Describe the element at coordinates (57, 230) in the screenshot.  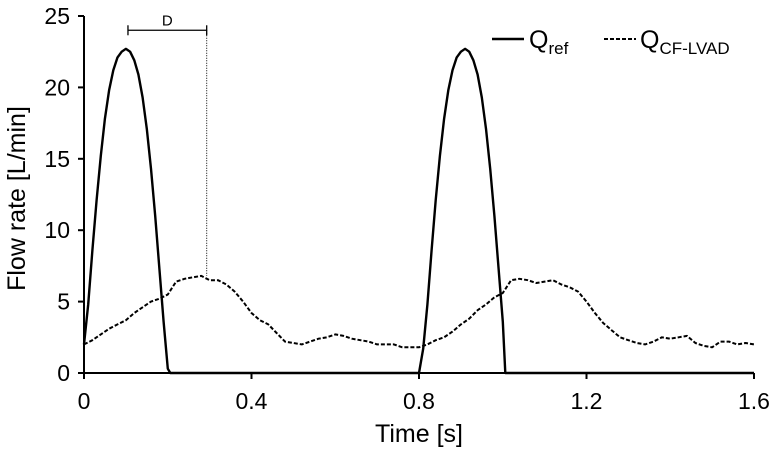
I see `y-tick-label: 10` at that location.